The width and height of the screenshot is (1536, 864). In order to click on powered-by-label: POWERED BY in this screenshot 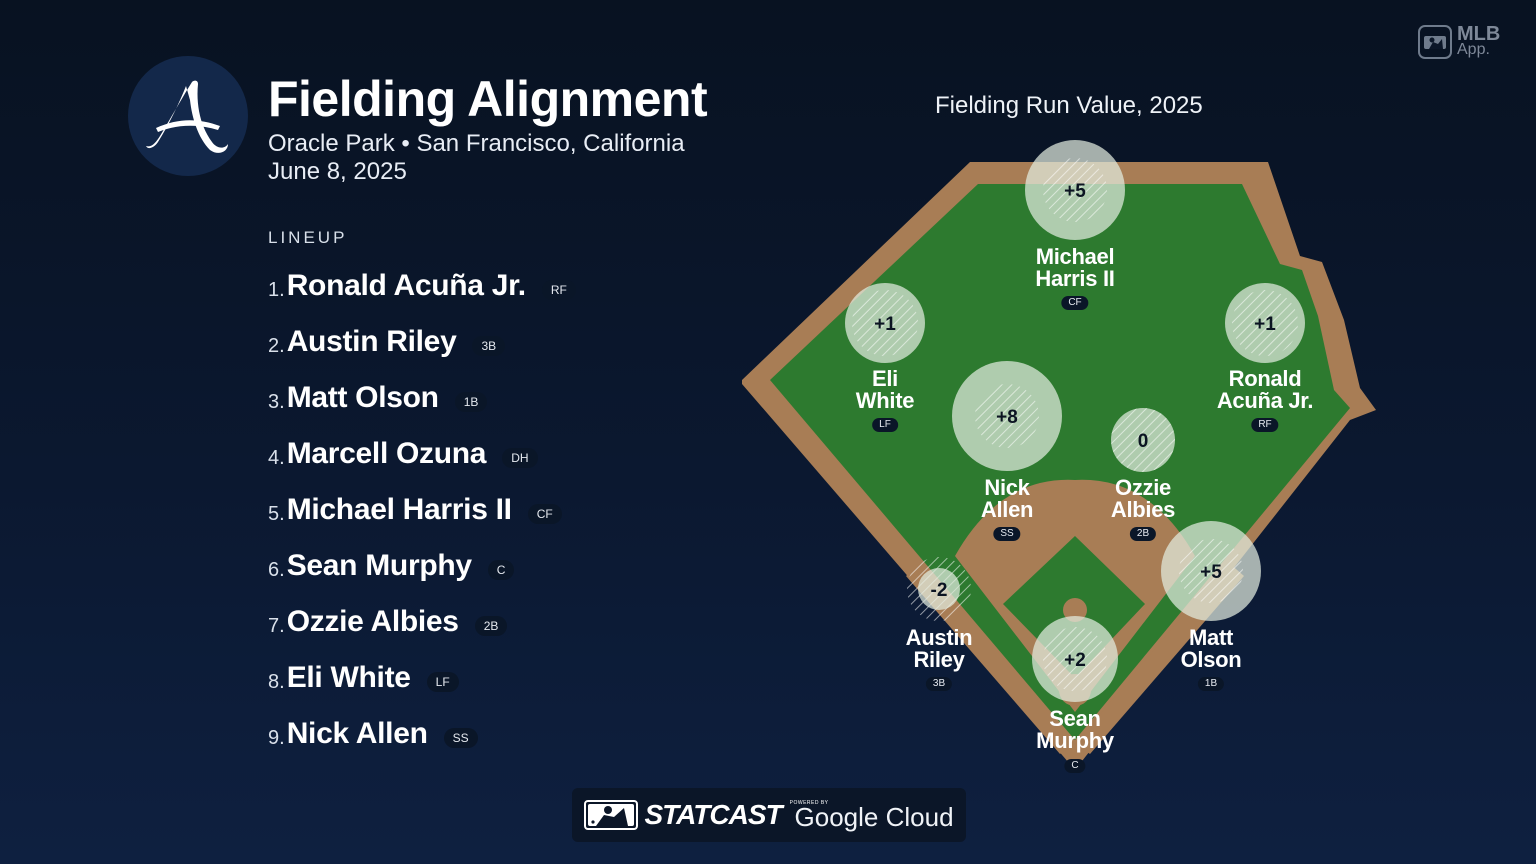, I will do `click(809, 803)`.